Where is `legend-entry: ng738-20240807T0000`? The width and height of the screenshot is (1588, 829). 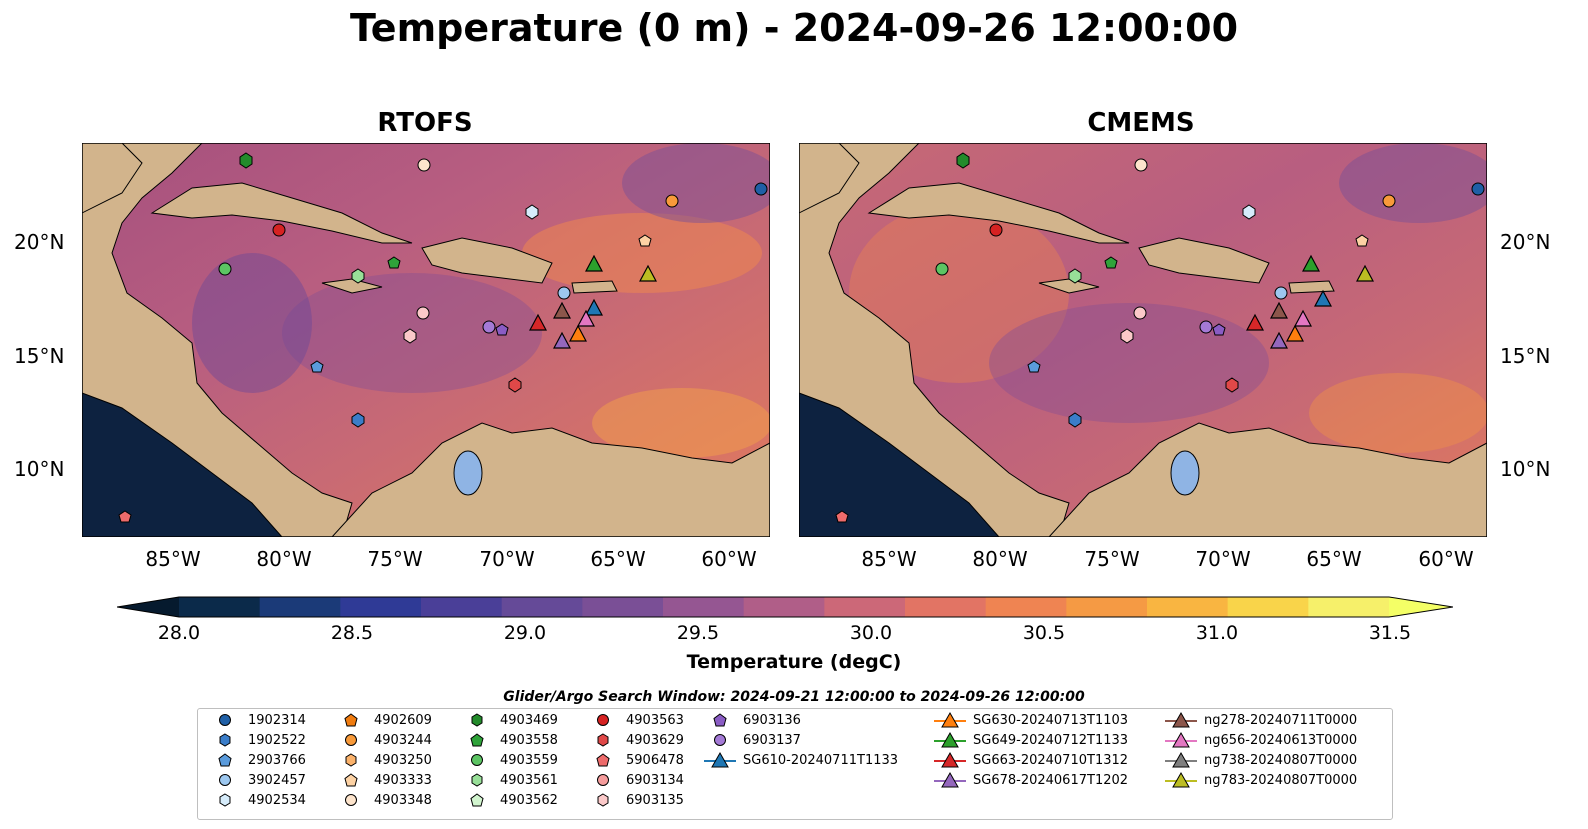
legend-entry: ng738-20240807T0000 is located at coordinates (1260, 760).